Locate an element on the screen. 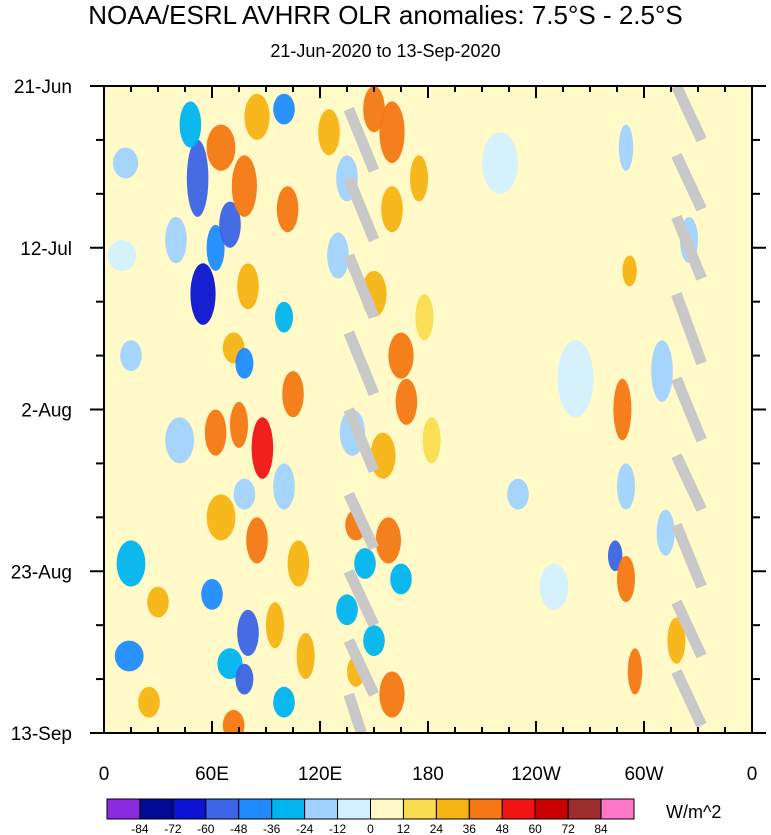 Image resolution: width=771 pixels, height=835 pixels. x-tick-label: 120W is located at coordinates (536, 774).